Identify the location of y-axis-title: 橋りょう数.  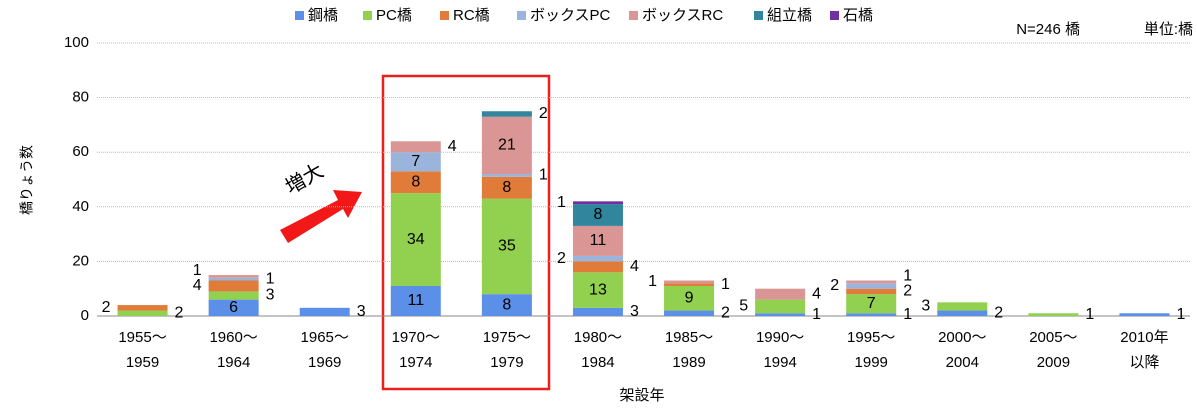
(27, 180).